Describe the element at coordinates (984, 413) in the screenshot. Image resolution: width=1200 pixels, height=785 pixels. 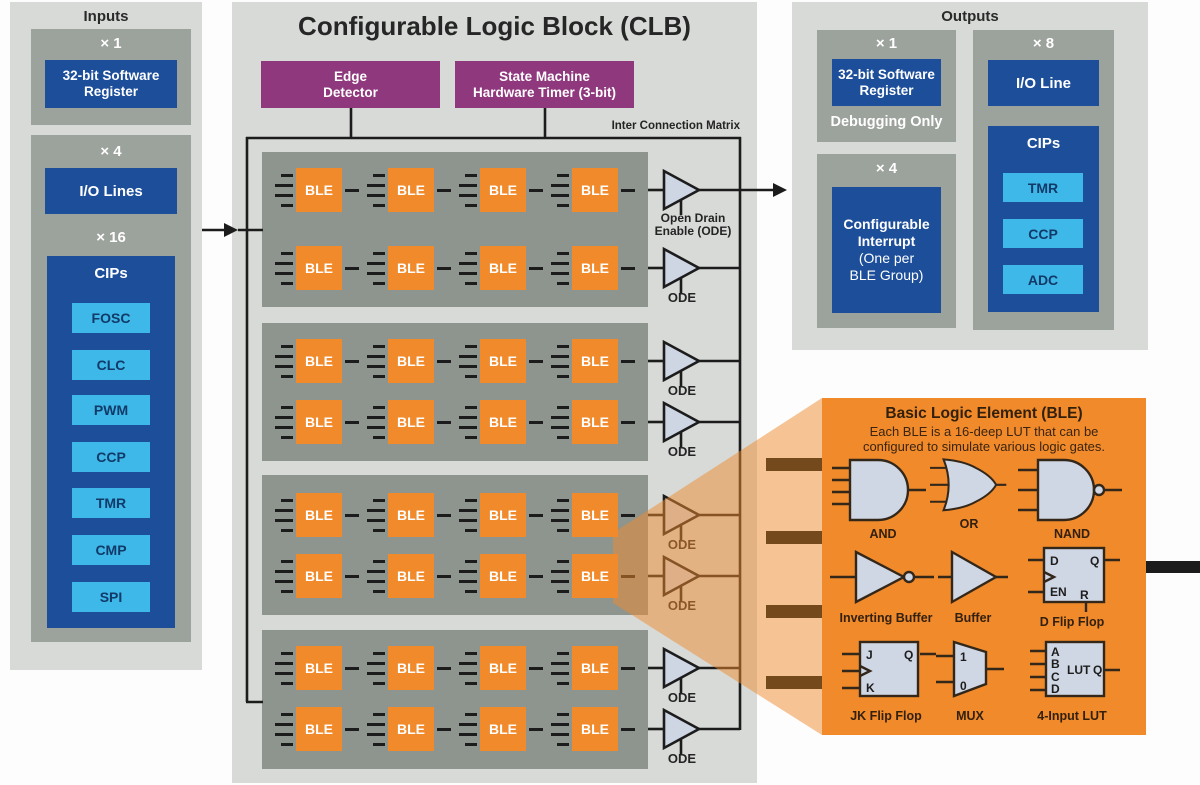
I see `ble-panel-title: Basic Logic Element (BLE)` at that location.